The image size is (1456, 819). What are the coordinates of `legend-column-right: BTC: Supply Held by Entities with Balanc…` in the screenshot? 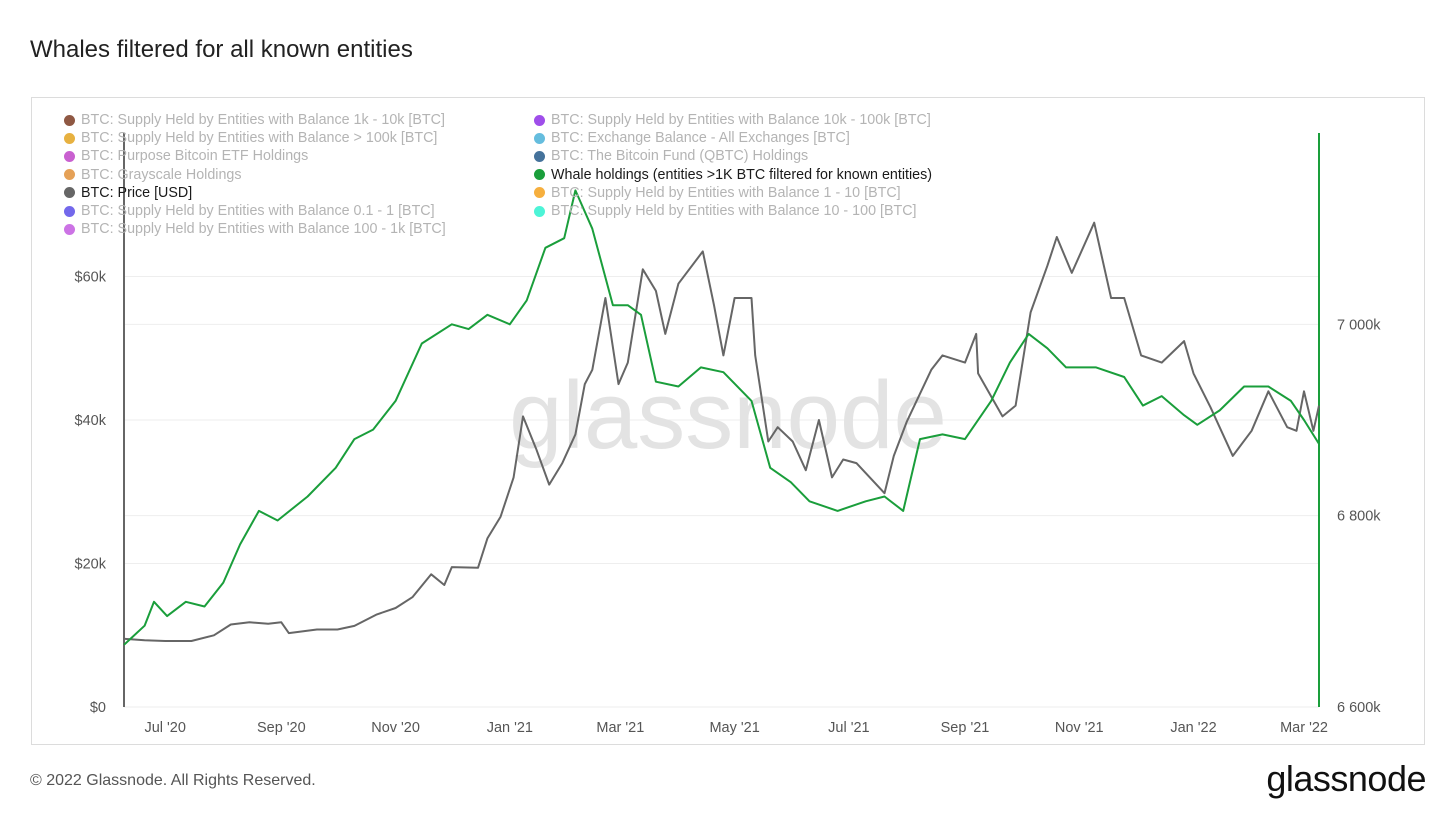 It's located at (733, 165).